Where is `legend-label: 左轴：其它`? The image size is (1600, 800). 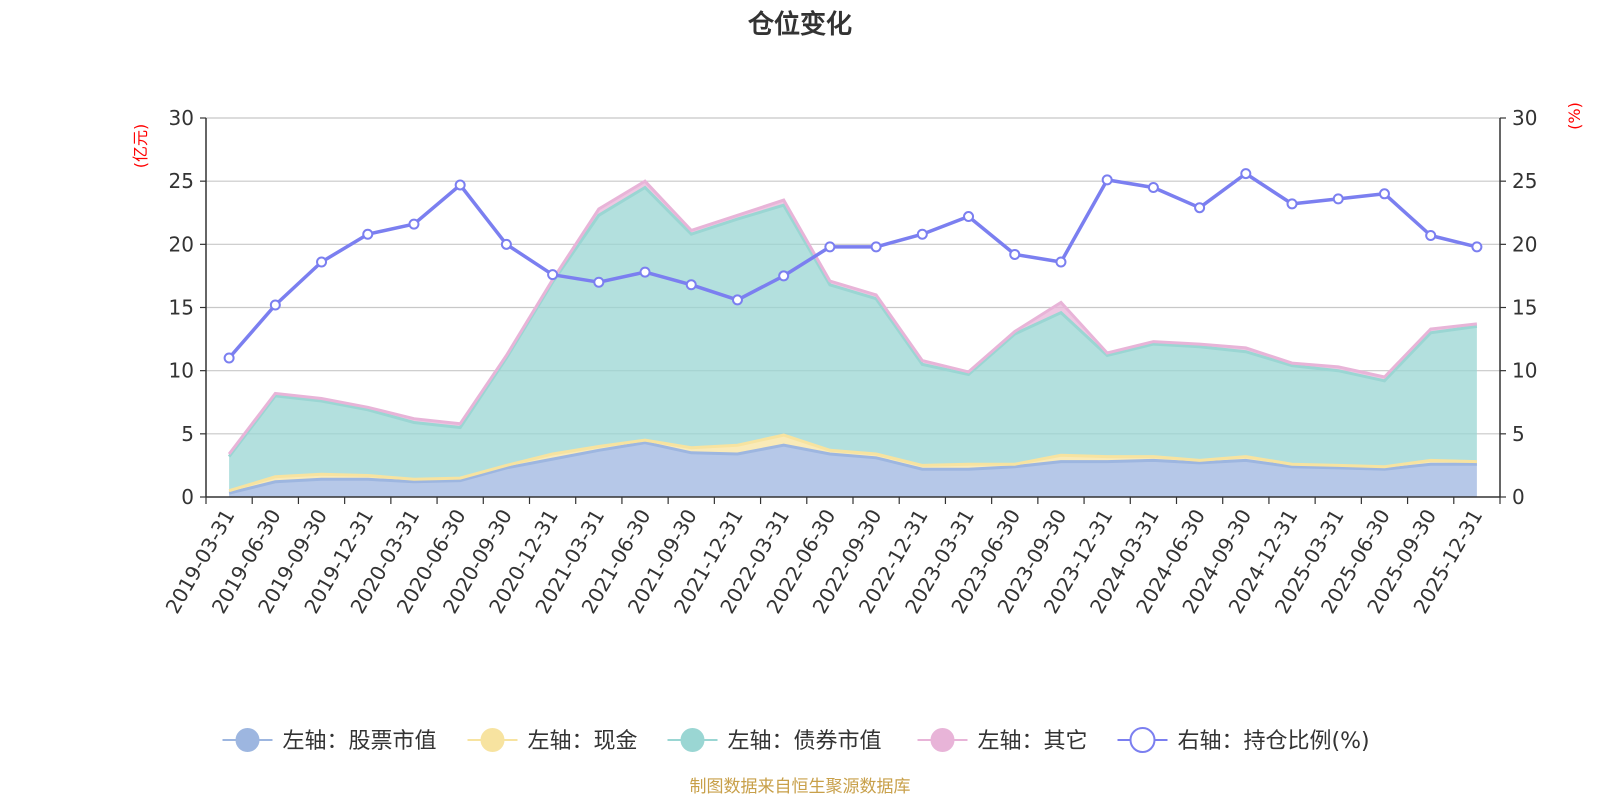 legend-label: 左轴：其它 is located at coordinates (1033, 741).